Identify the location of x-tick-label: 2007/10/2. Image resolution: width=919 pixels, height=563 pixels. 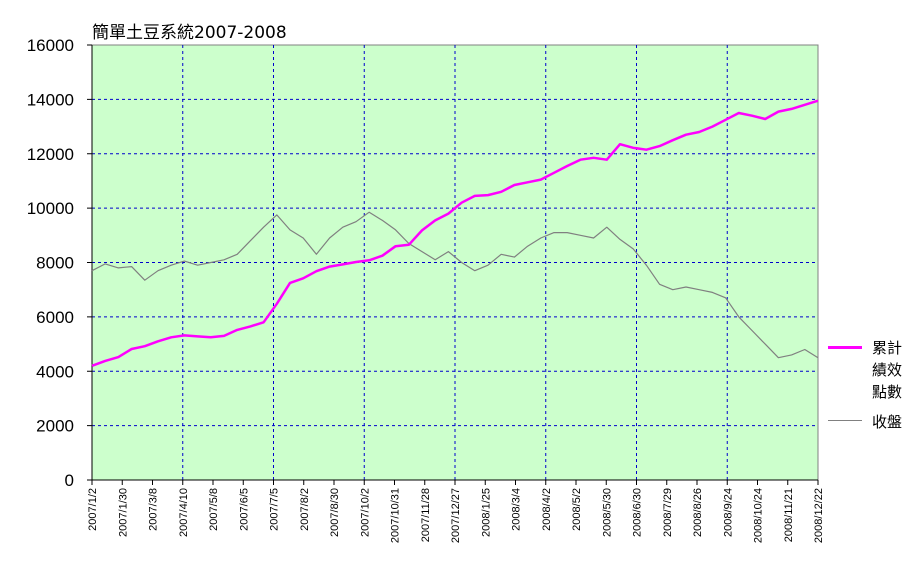
(365, 512).